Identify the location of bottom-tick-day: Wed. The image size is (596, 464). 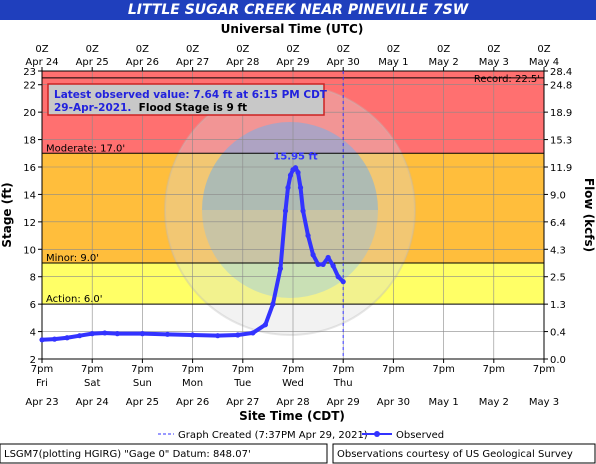
(293, 383).